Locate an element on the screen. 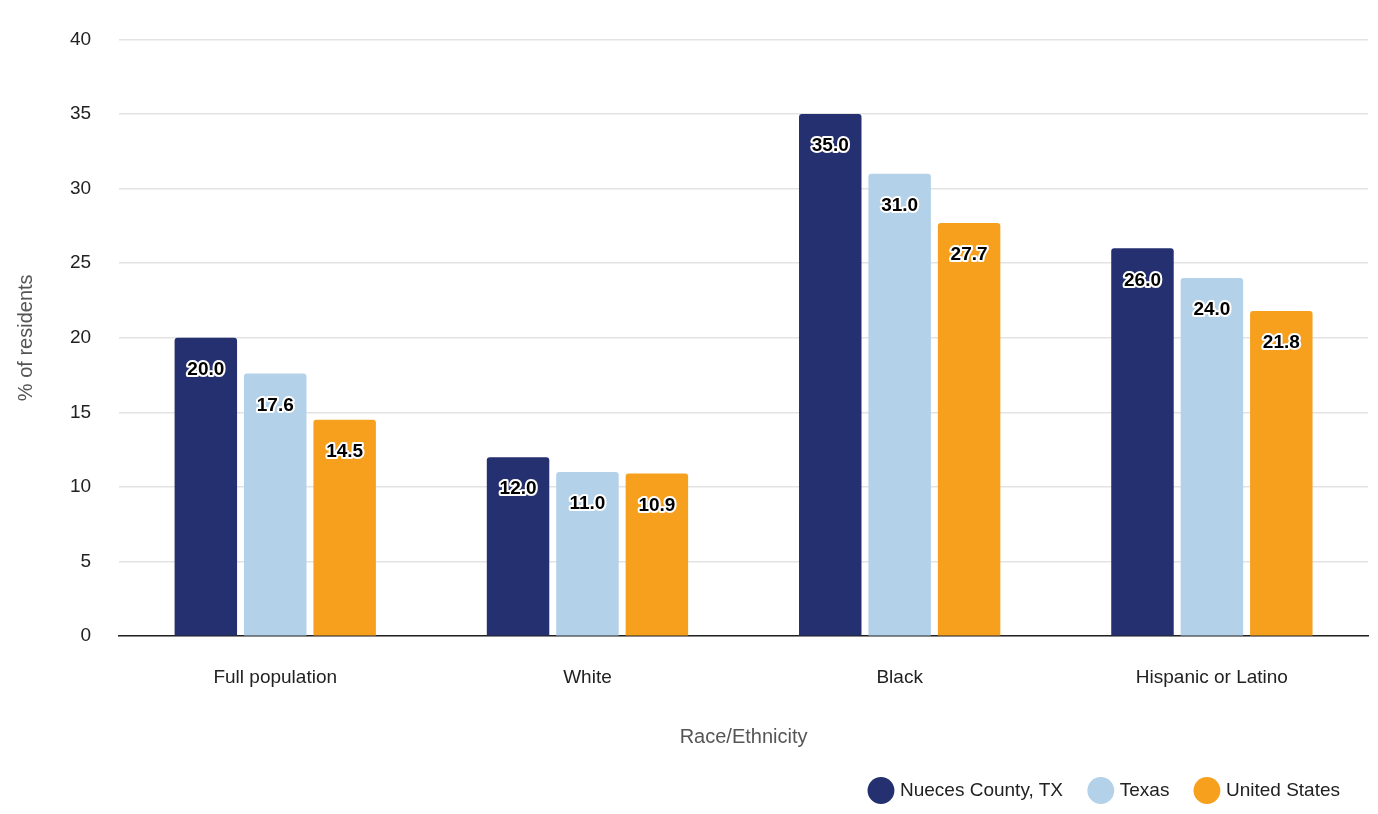 Image resolution: width=1378 pixels, height=814 pixels. data-label: 20.0 is located at coordinates (206, 369).